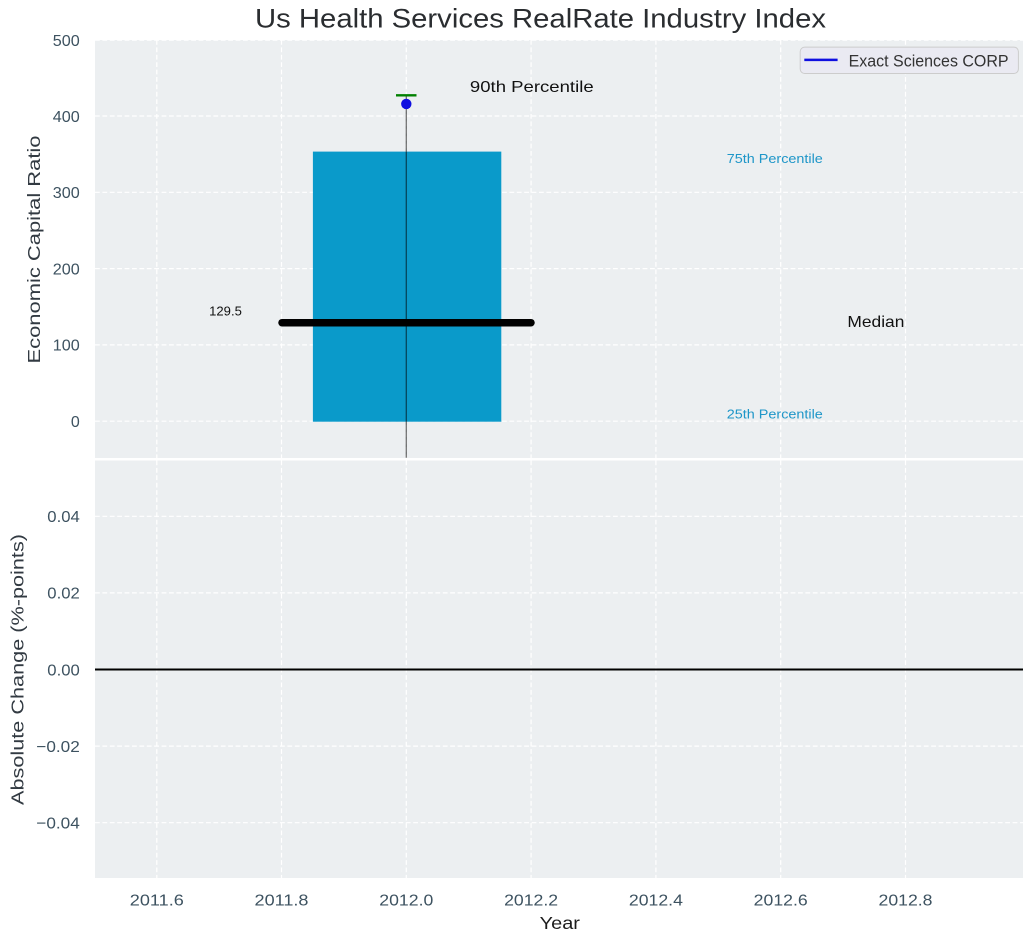 The image size is (1034, 942). I want to click on svg-text: 2012.6, so click(781, 901).